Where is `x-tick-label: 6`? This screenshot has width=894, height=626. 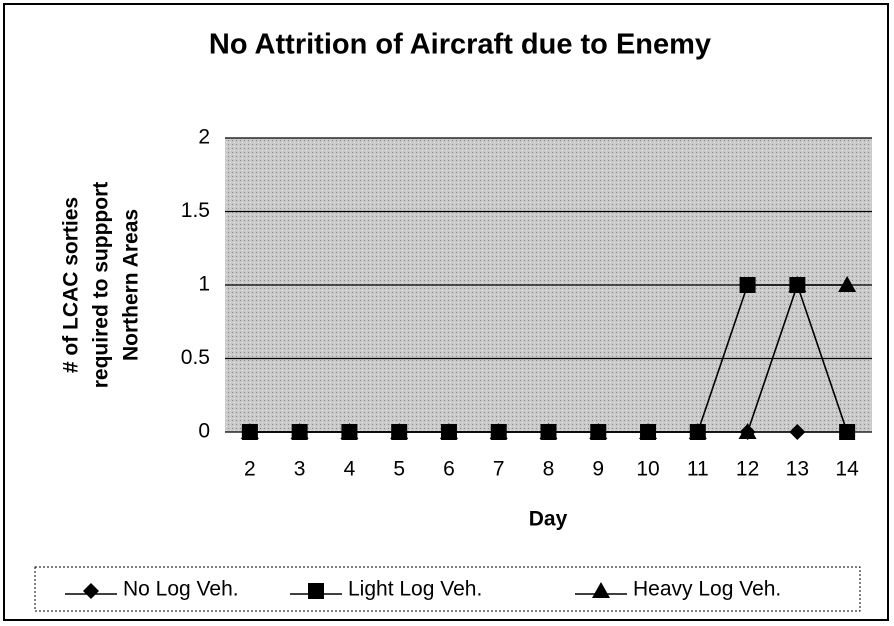
x-tick-label: 6 is located at coordinates (449, 469).